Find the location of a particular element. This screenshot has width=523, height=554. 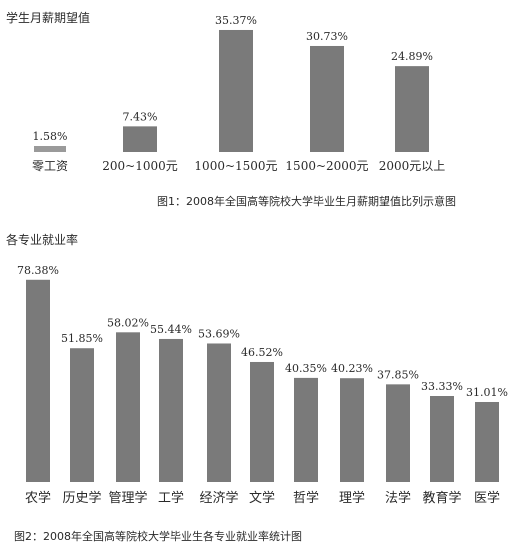

chart2-category-label: 工学 is located at coordinates (171, 498).